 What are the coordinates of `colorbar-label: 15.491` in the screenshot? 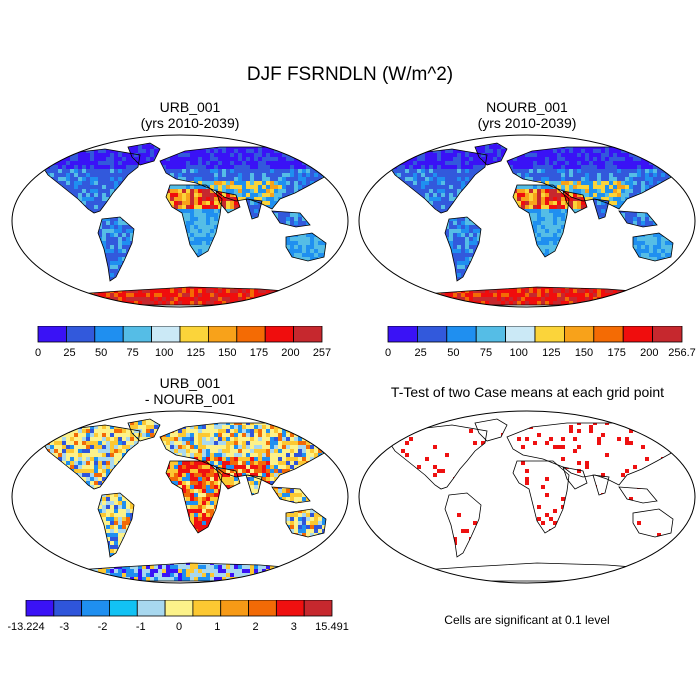 It's located at (332, 627).